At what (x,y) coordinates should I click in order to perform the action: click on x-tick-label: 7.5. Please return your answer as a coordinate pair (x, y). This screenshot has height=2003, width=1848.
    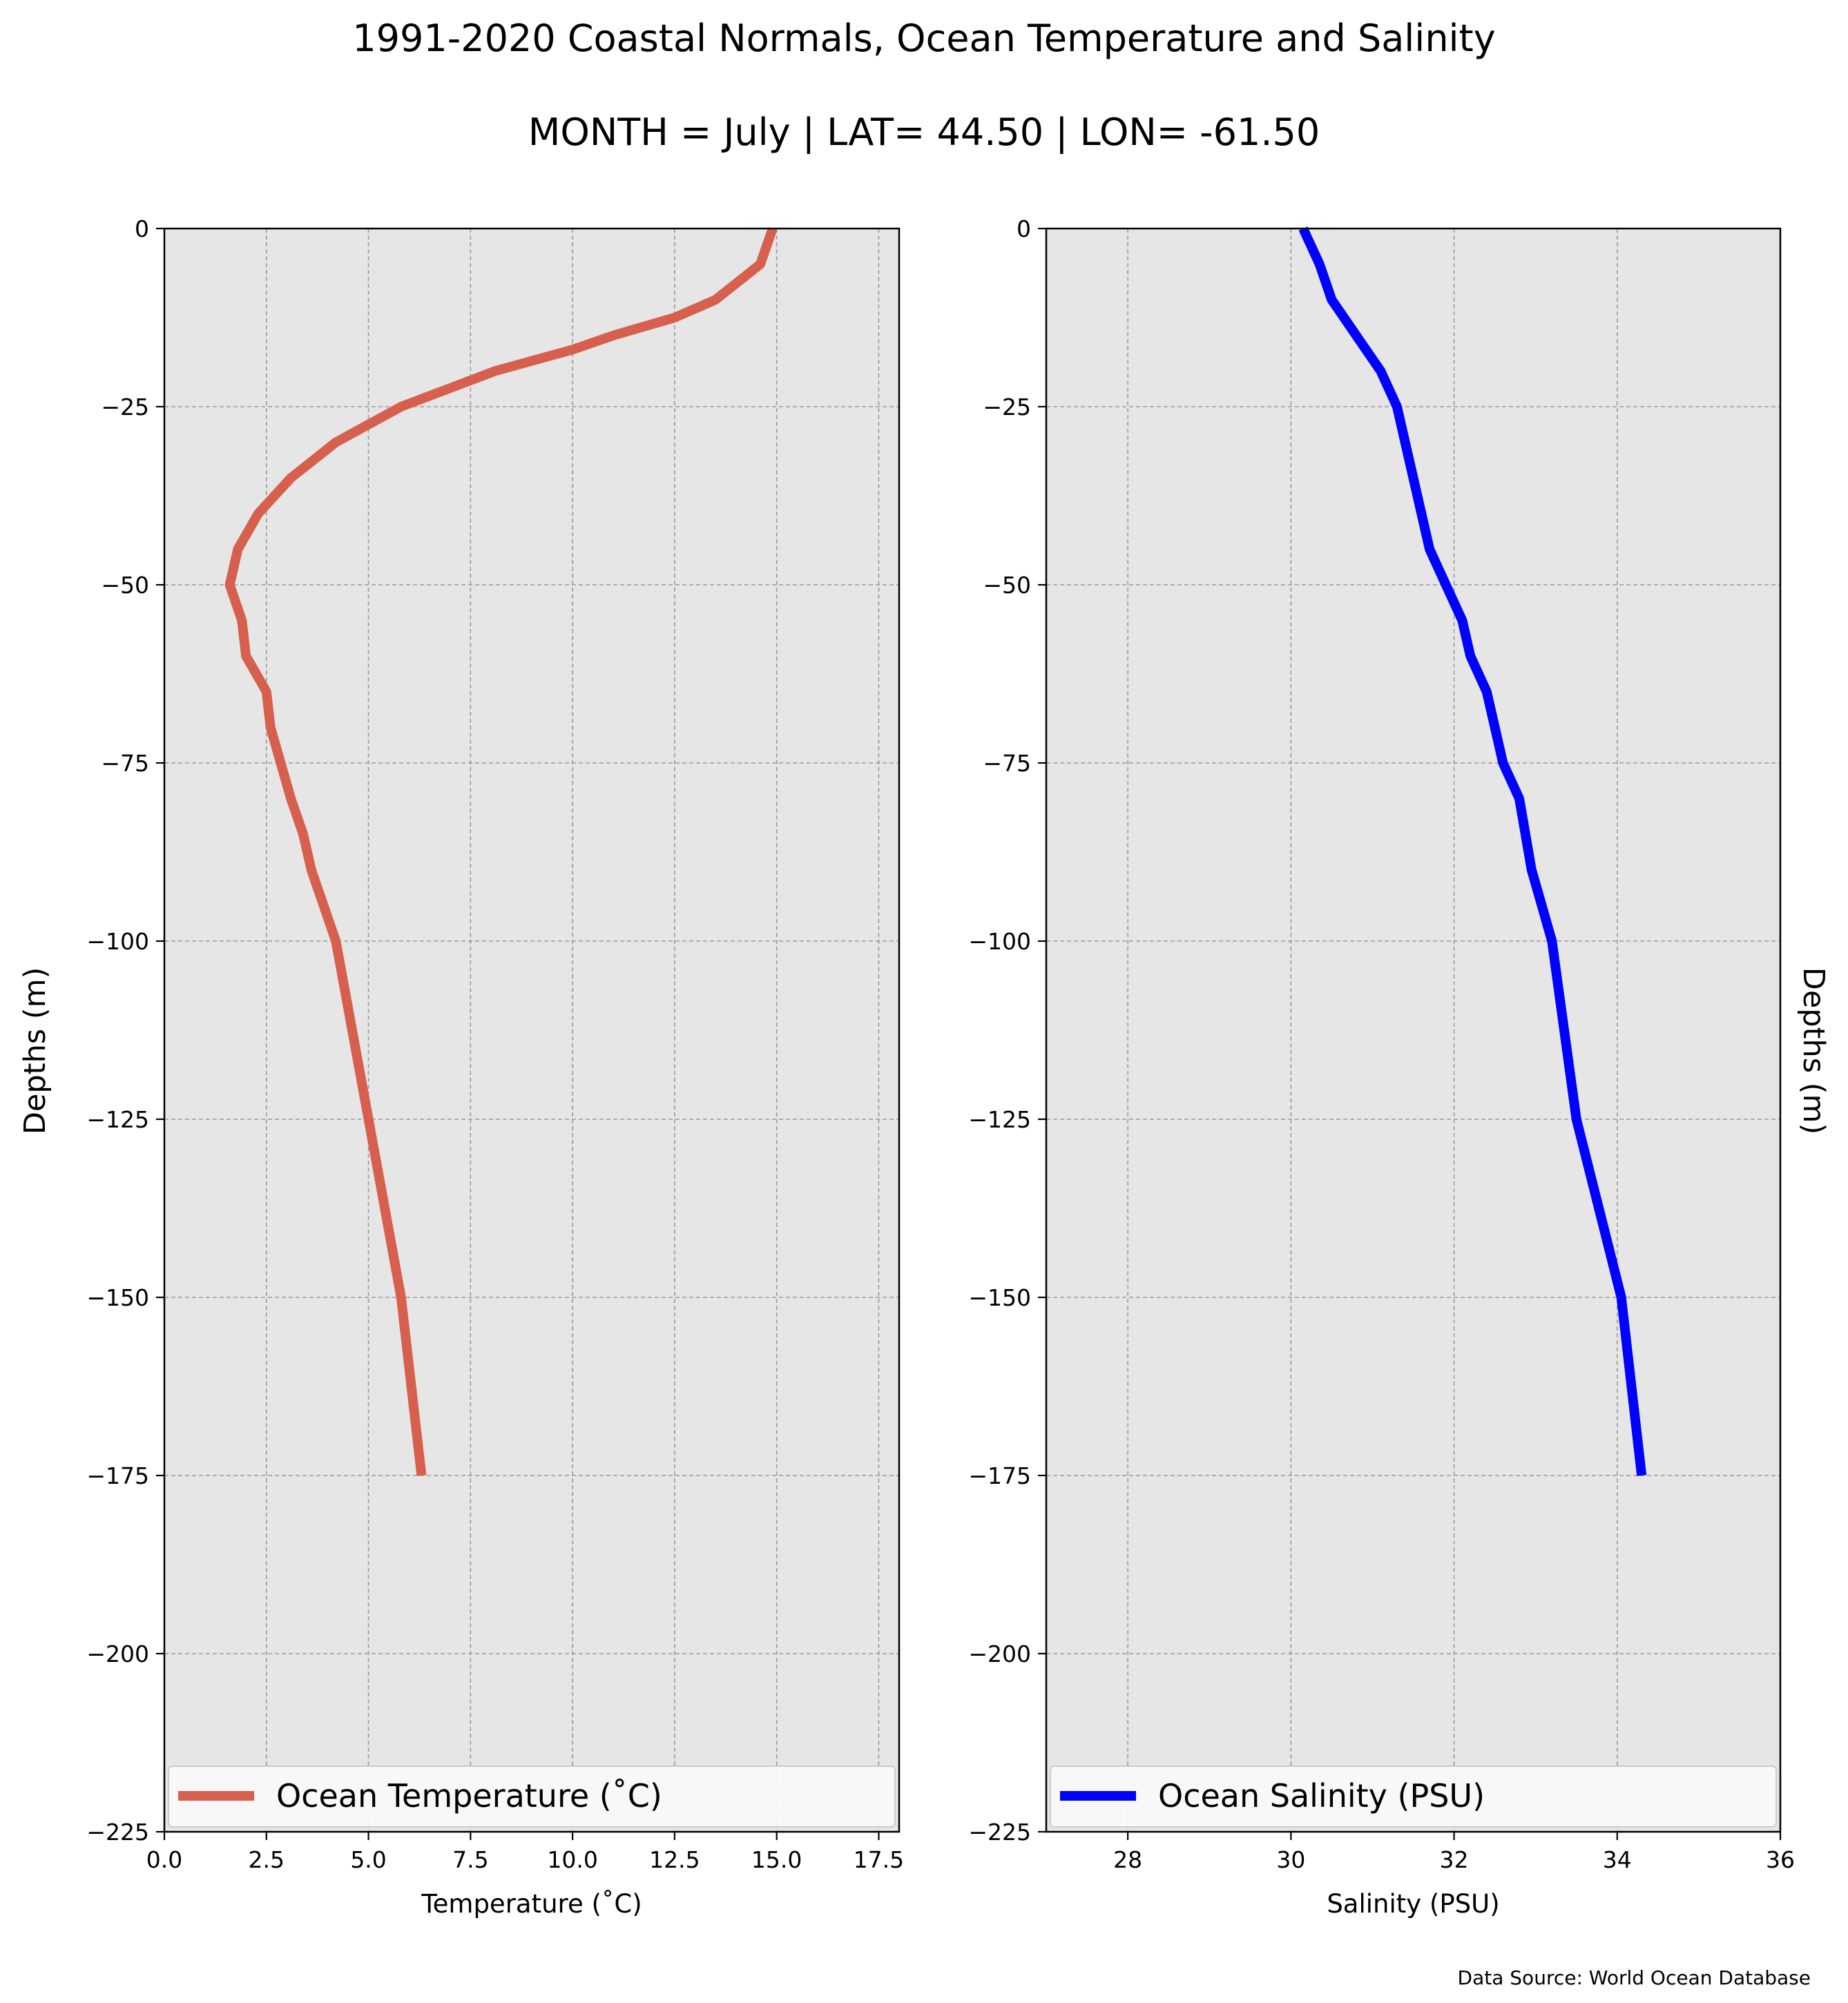
    Looking at the image, I should click on (470, 1860).